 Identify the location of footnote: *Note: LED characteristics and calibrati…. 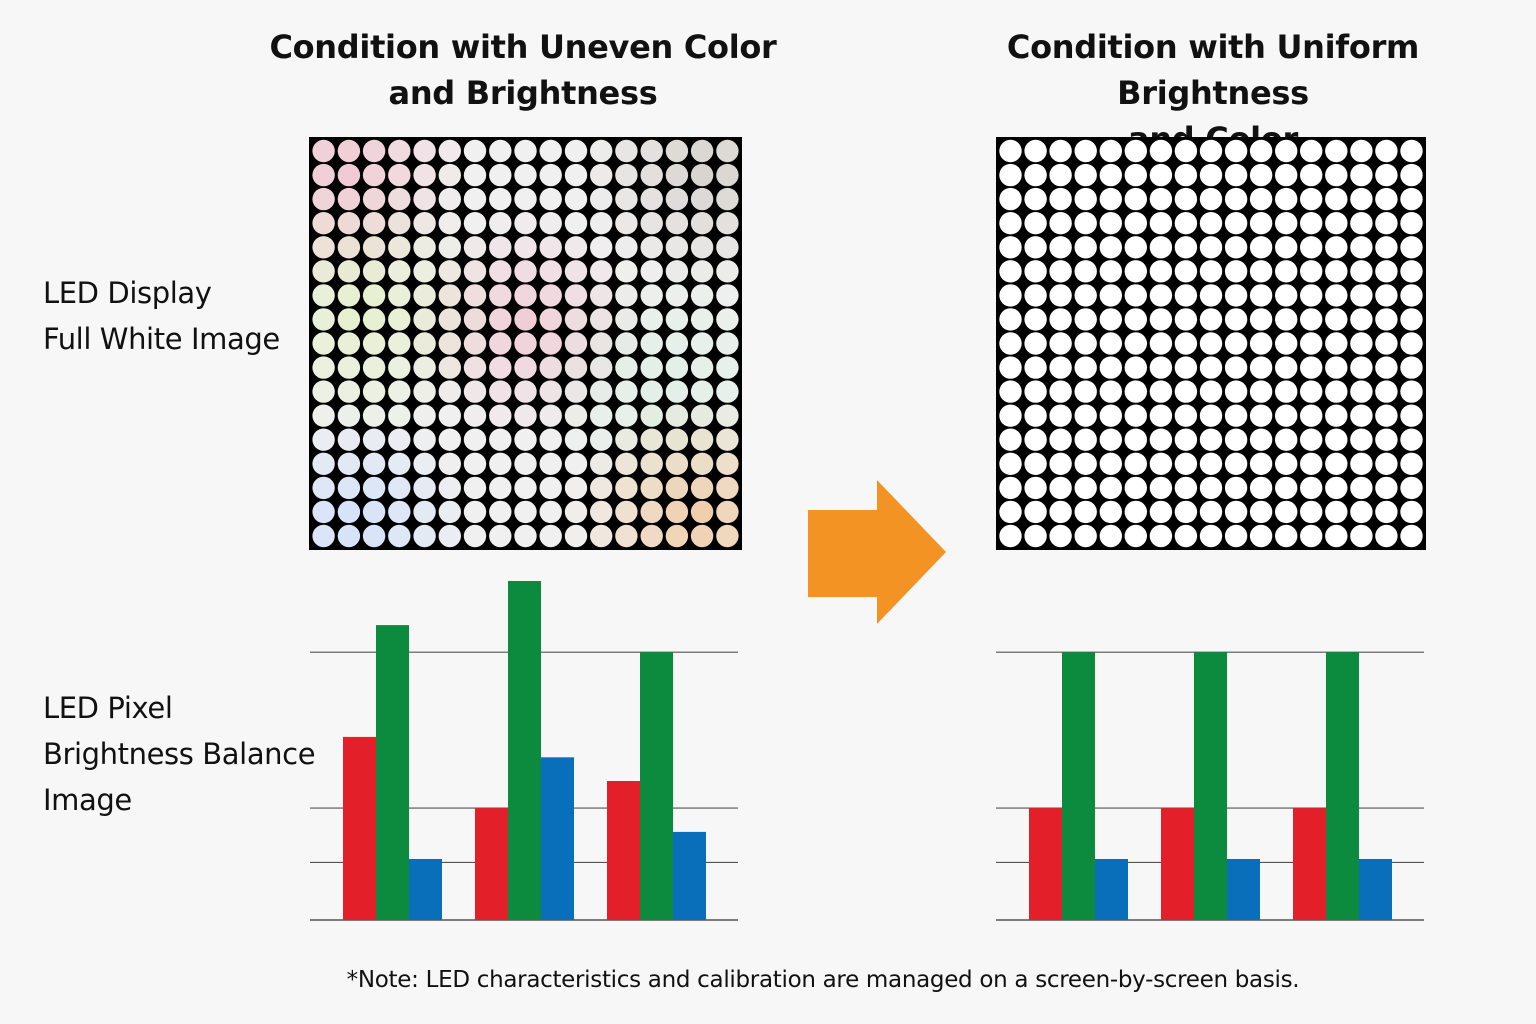
(823, 980).